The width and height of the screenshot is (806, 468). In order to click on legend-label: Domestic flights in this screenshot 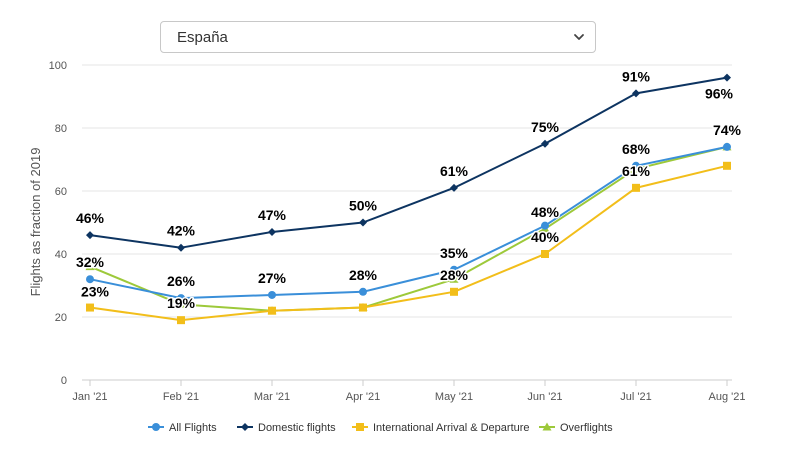, I will do `click(297, 428)`.